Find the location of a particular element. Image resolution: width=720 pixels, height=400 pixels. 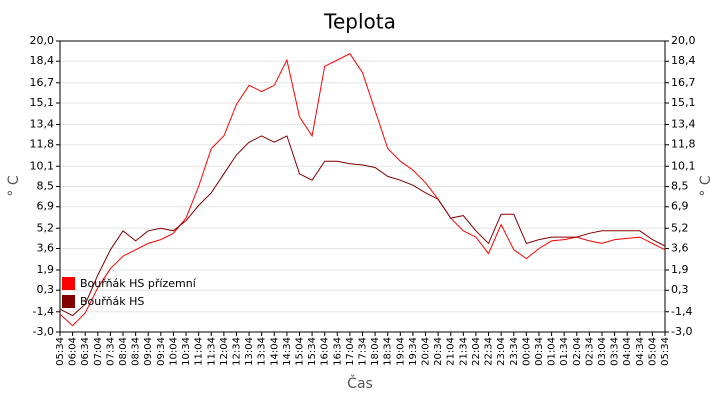

y-tick-label: 15,1 is located at coordinates (42, 102).